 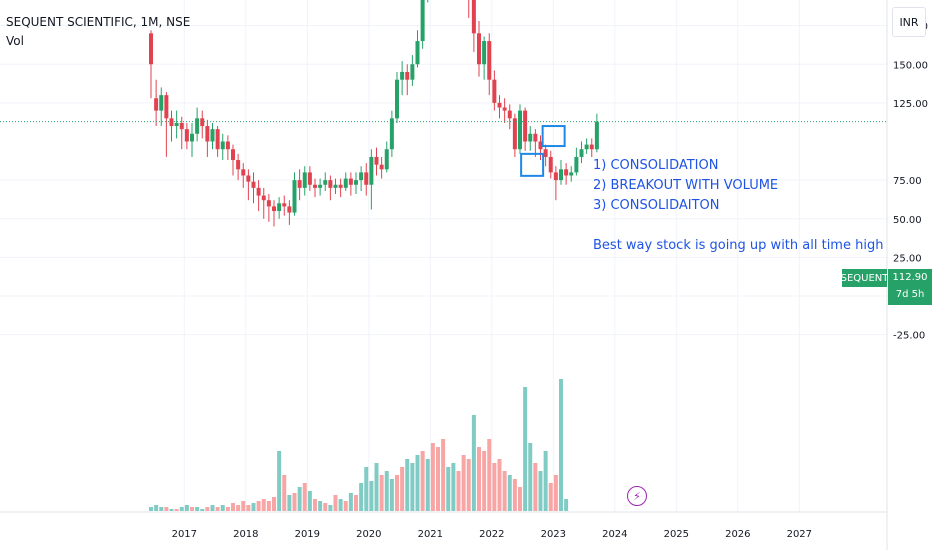 I want to click on x-tick-label: 2021, so click(x=430, y=534).